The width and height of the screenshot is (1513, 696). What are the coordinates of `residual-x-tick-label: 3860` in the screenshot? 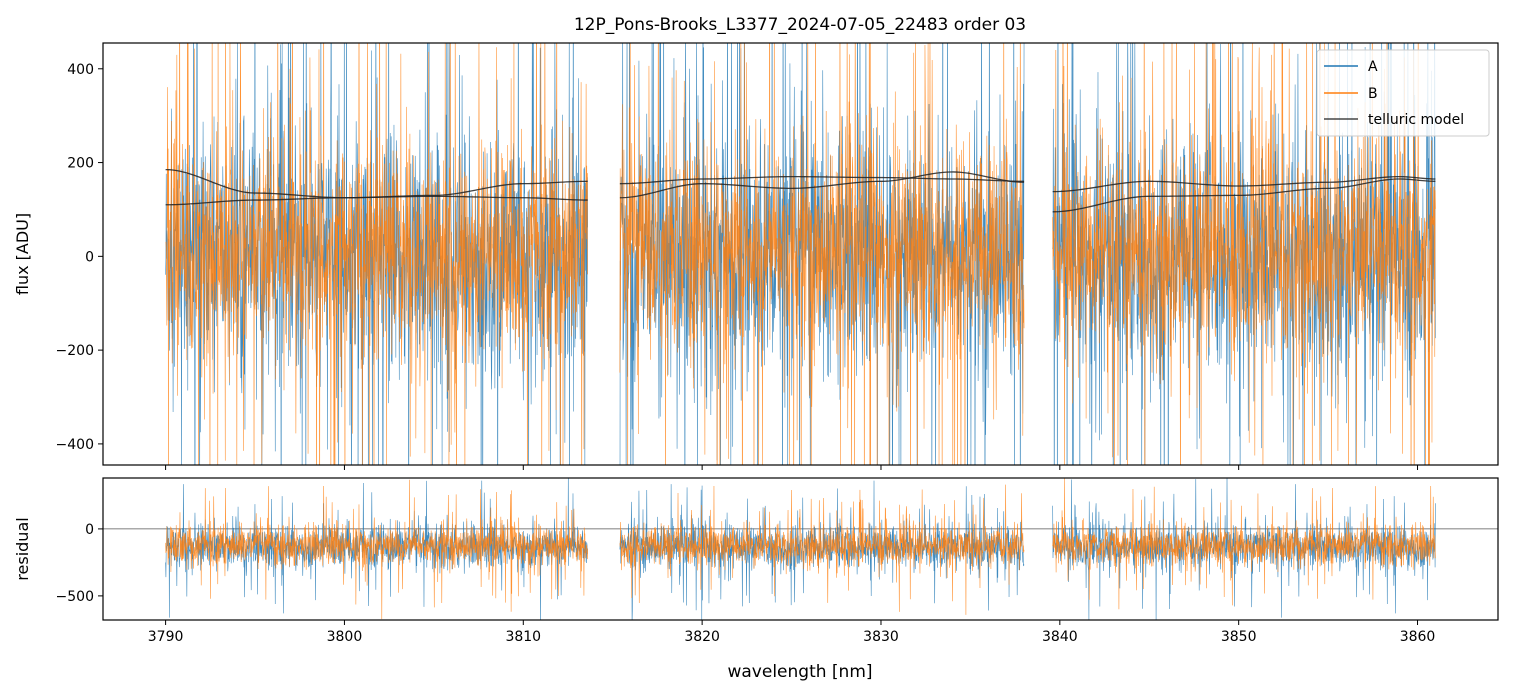 It's located at (1418, 637).